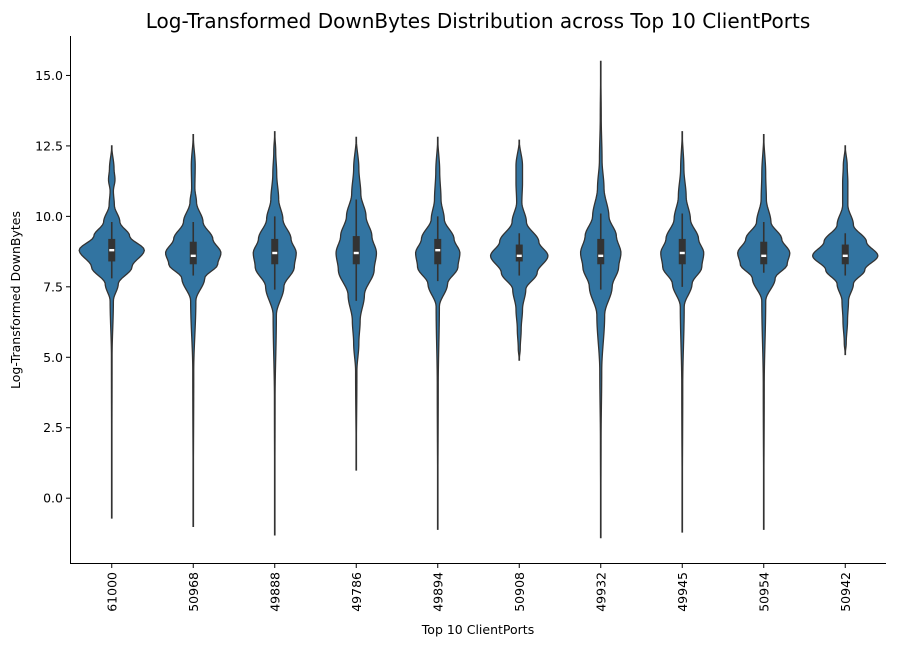  What do you see at coordinates (356, 592) in the screenshot?
I see `x-tick-label: 49786` at bounding box center [356, 592].